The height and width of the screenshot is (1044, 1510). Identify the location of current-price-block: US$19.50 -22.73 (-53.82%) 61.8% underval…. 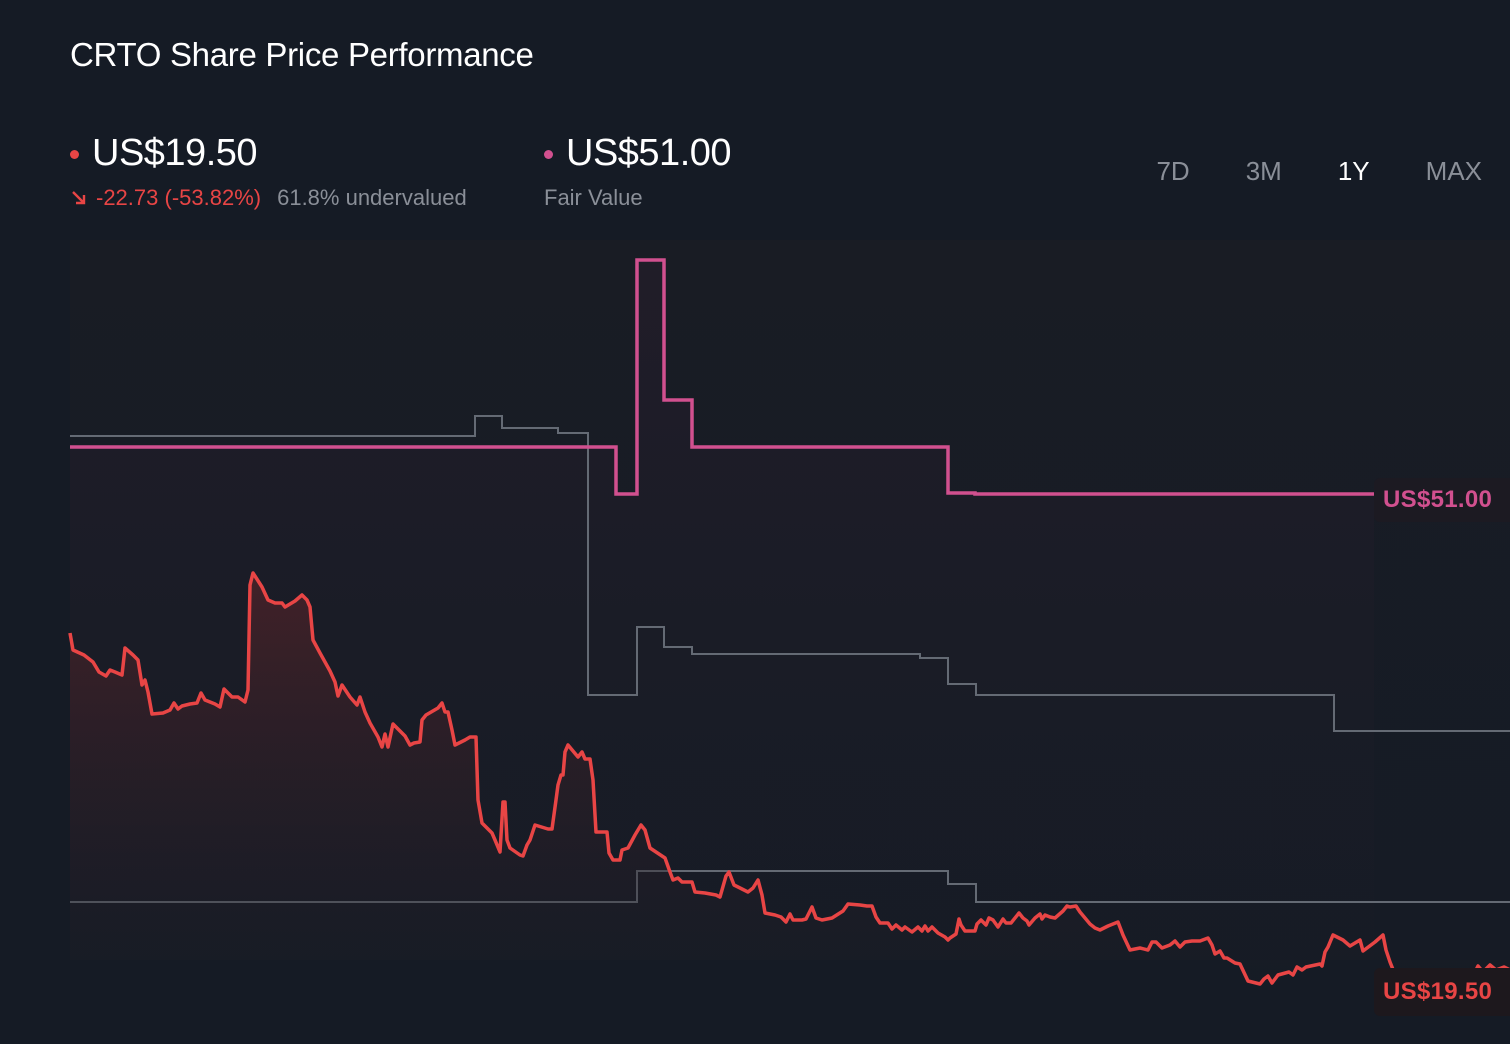
(268, 171).